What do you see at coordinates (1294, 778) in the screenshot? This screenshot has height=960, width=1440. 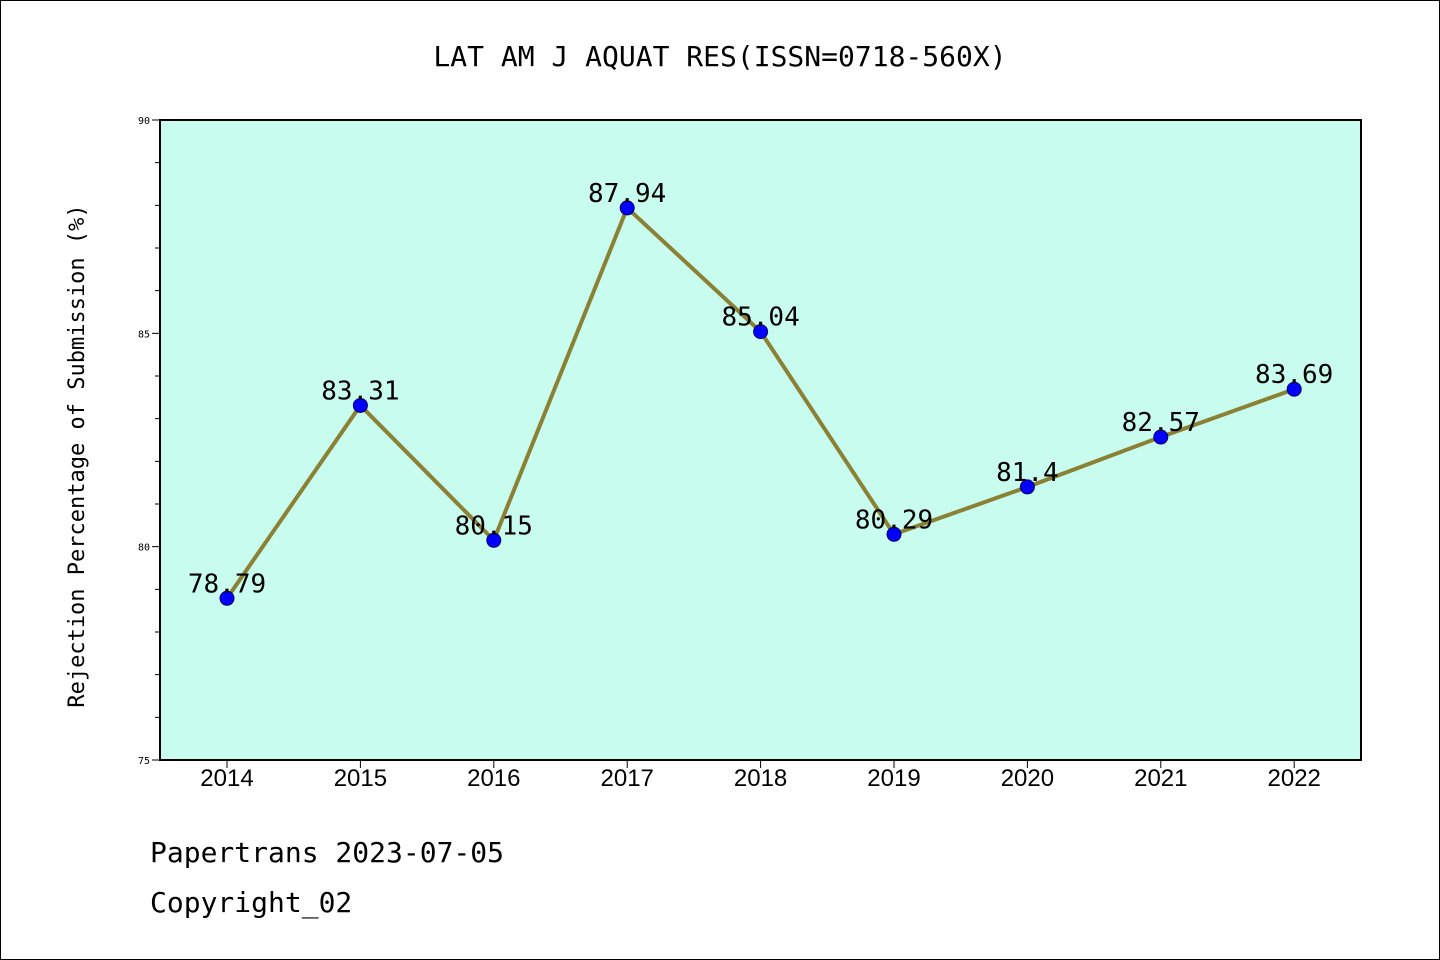 I see `x-tick-label: 2022` at bounding box center [1294, 778].